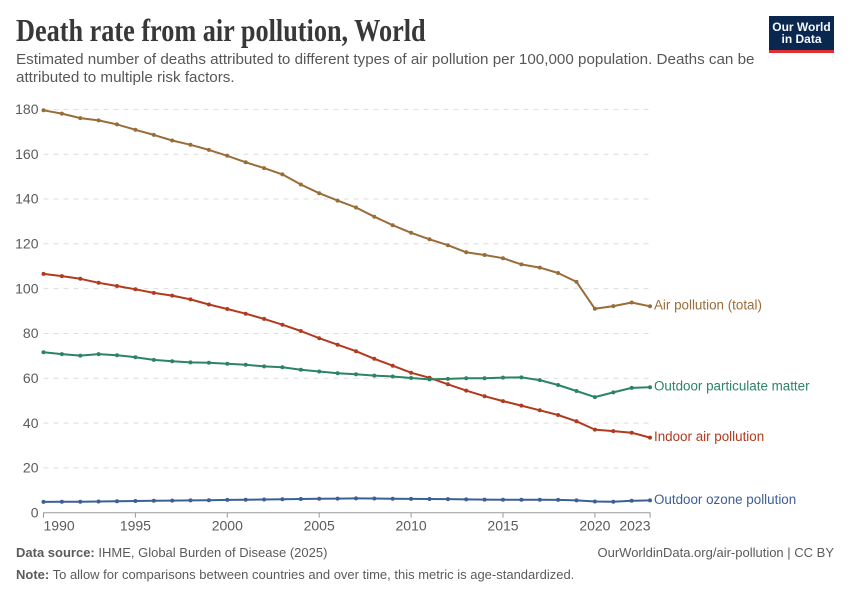  I want to click on svg-text: 1995, so click(135, 526).